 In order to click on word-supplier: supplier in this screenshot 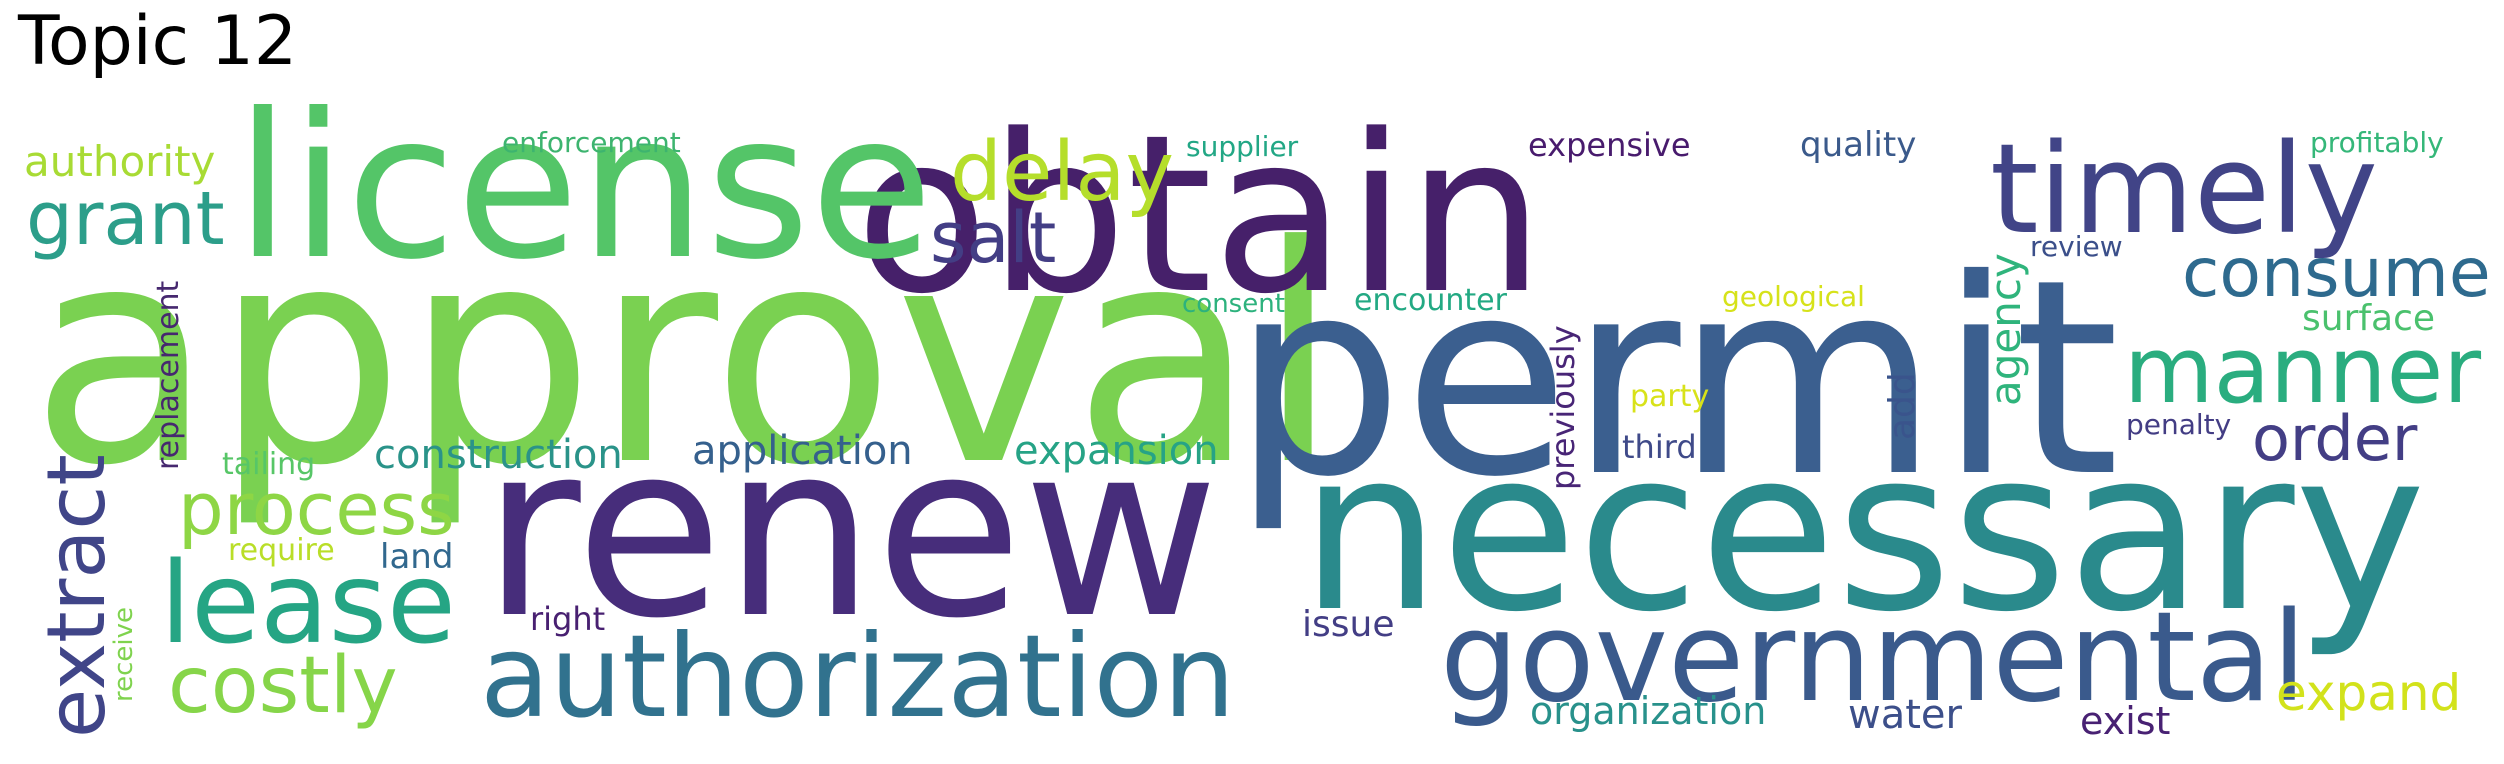, I will do `click(1242, 146)`.